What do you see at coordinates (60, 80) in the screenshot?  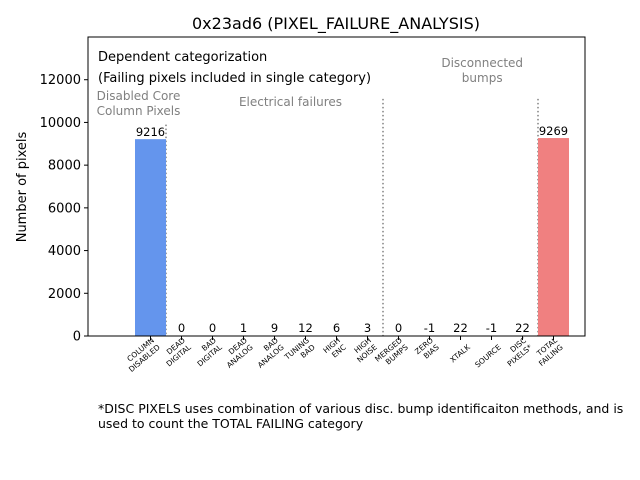 I see `y-tick-label: 12000` at bounding box center [60, 80].